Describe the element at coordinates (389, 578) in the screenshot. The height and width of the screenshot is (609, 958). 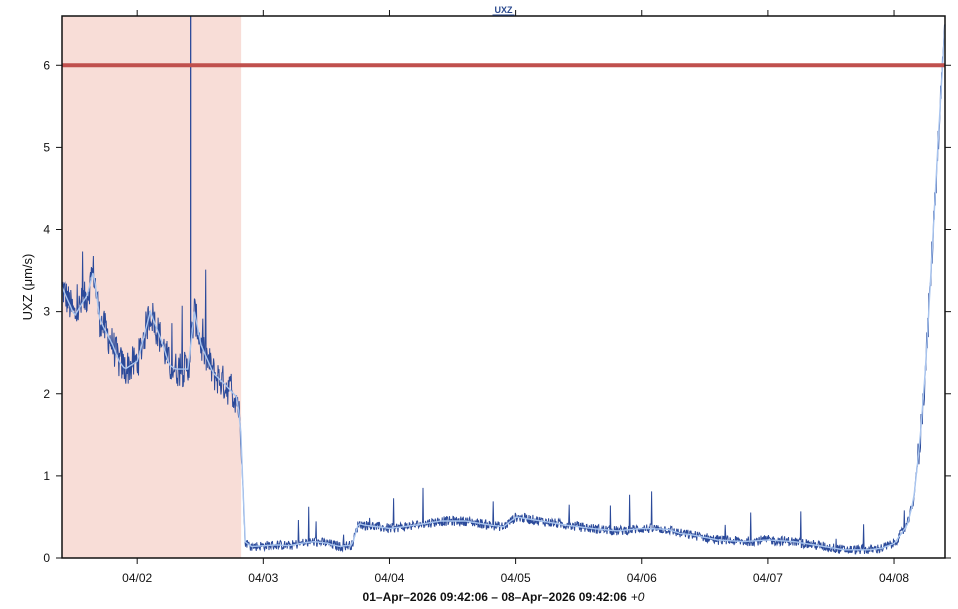
I see `x-tick-label: 04/04` at that location.